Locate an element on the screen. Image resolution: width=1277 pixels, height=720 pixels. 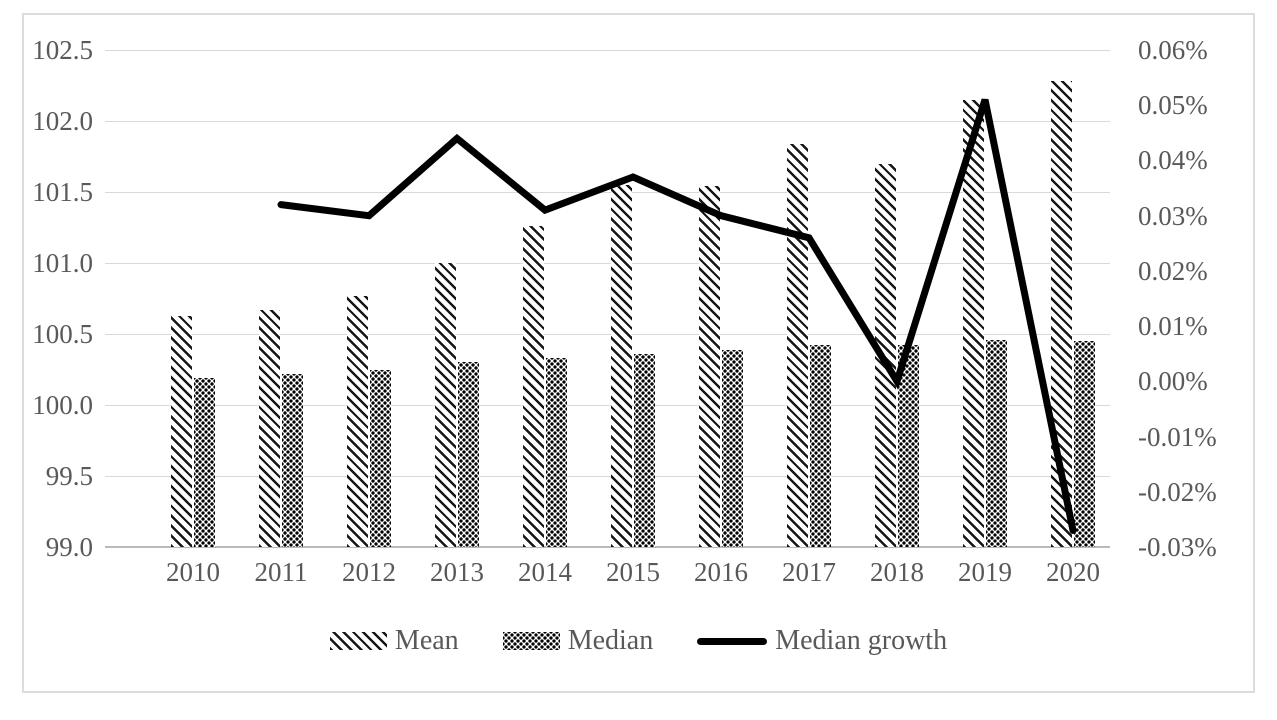
x-label-2017: 2017 is located at coordinates (809, 572).